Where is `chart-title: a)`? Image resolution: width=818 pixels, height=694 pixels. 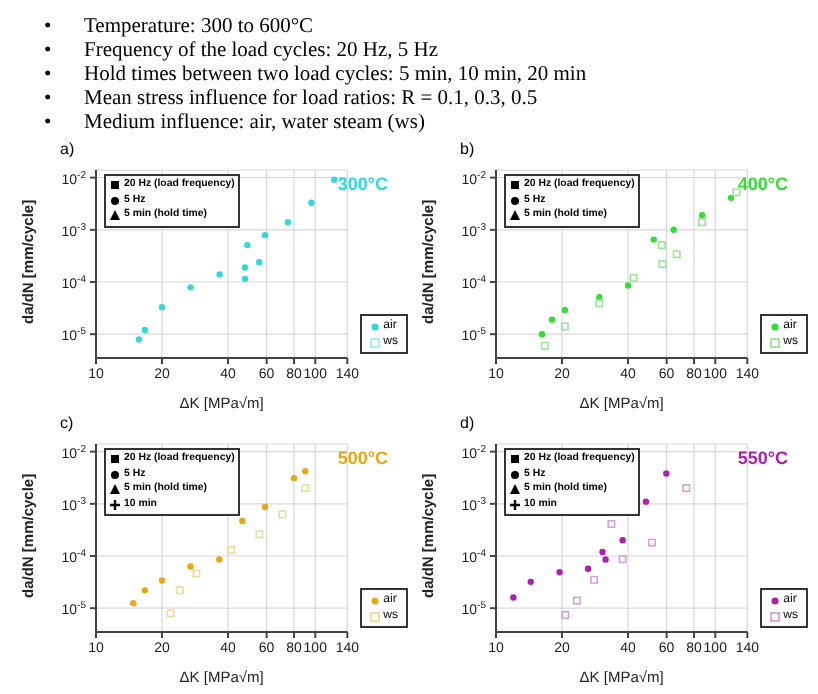
chart-title: a) is located at coordinates (67, 151).